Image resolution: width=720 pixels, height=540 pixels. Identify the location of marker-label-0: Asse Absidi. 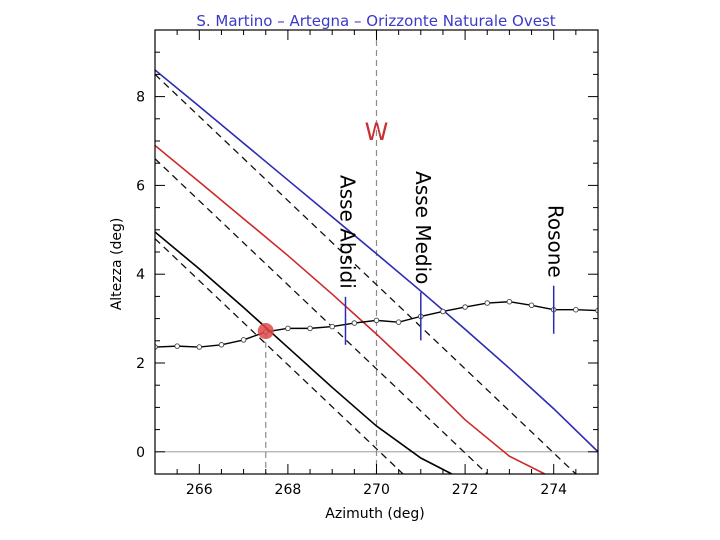
(347, 232).